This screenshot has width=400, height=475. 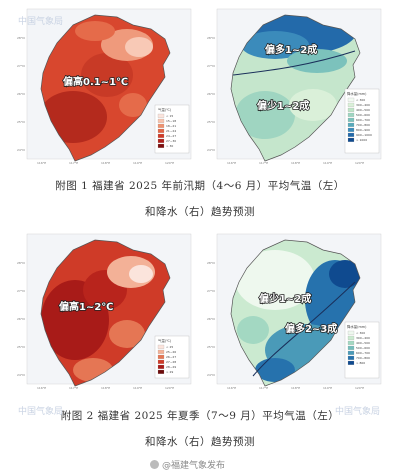 What do you see at coordinates (171, 136) in the screenshot?
I see `legend-label: 24~27` at bounding box center [171, 136].